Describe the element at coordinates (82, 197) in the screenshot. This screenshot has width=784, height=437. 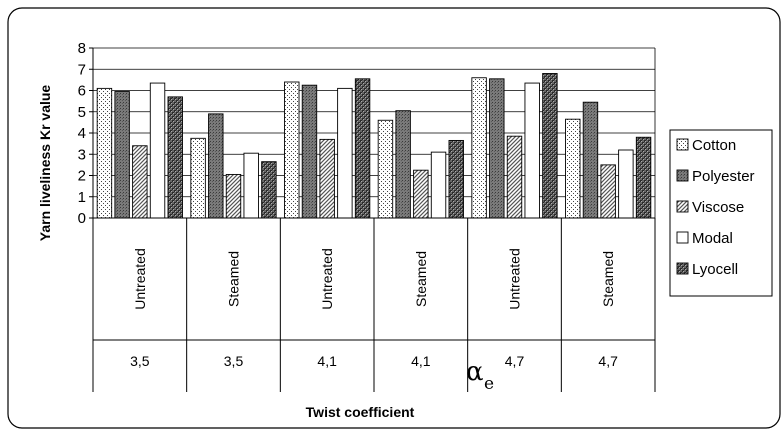
I see `y-tick-label: 1` at that location.